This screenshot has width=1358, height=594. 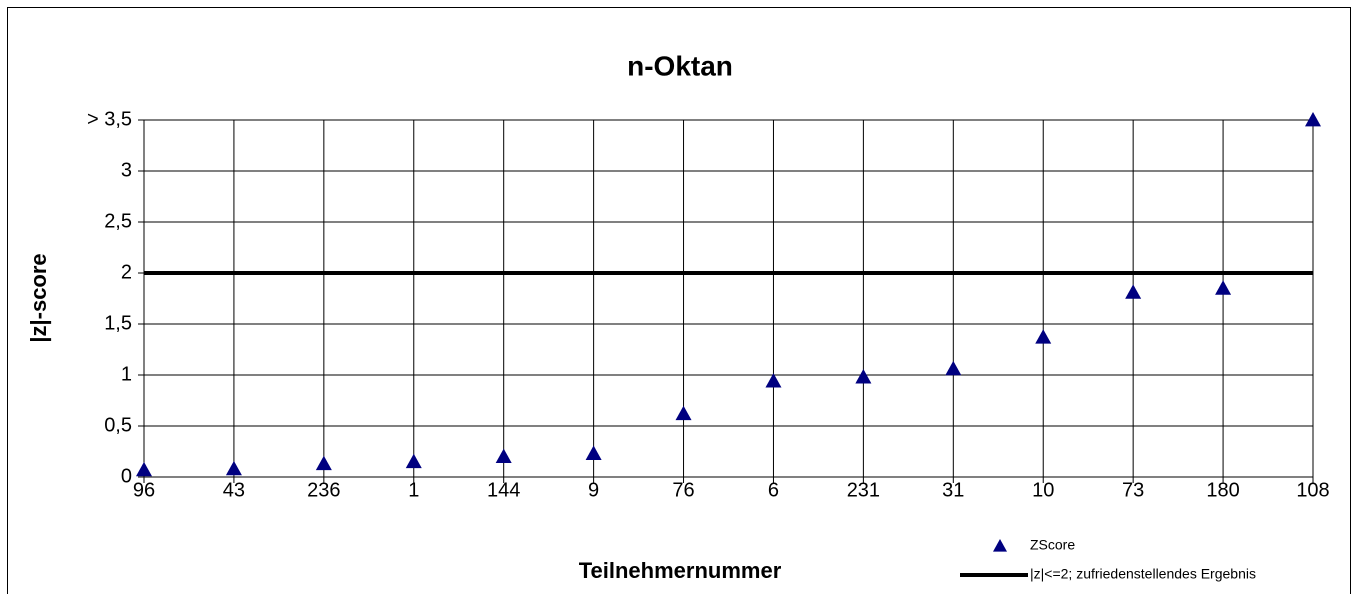 What do you see at coordinates (503, 490) in the screenshot?
I see `x-tick-label: 144` at bounding box center [503, 490].